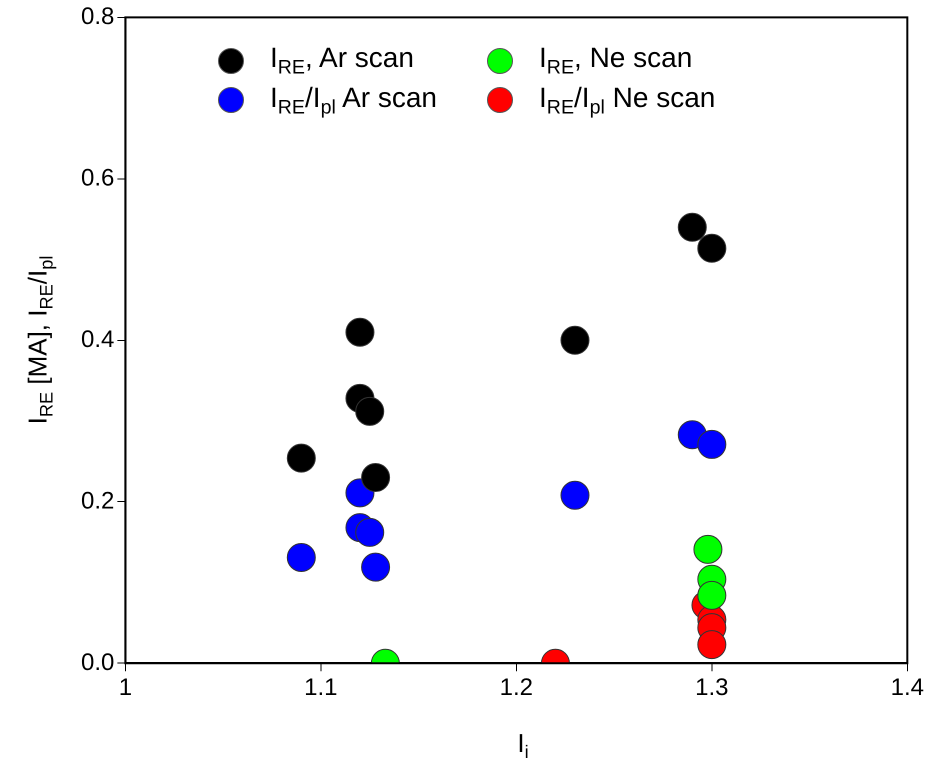  Describe the element at coordinates (712, 688) in the screenshot. I see `x-tick-label: 1.3` at that location.